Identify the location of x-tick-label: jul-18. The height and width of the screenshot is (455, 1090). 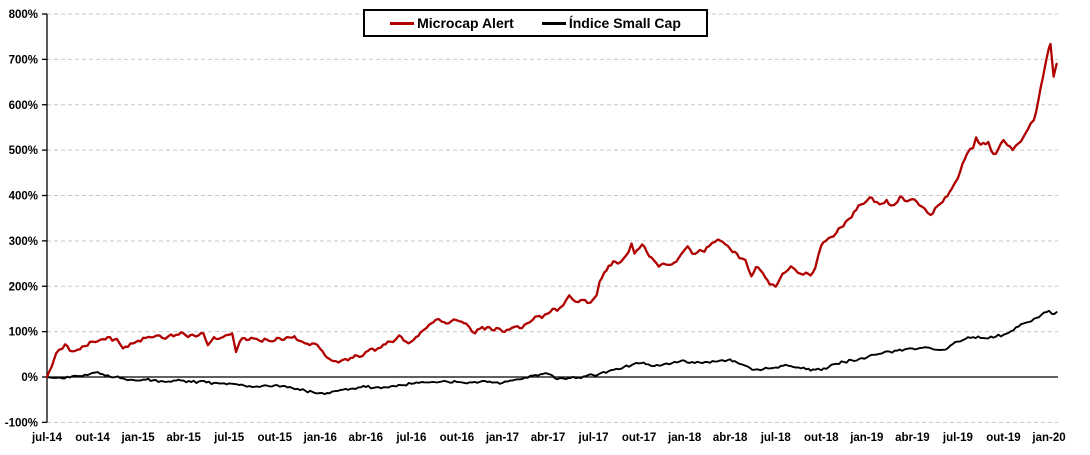
(776, 438).